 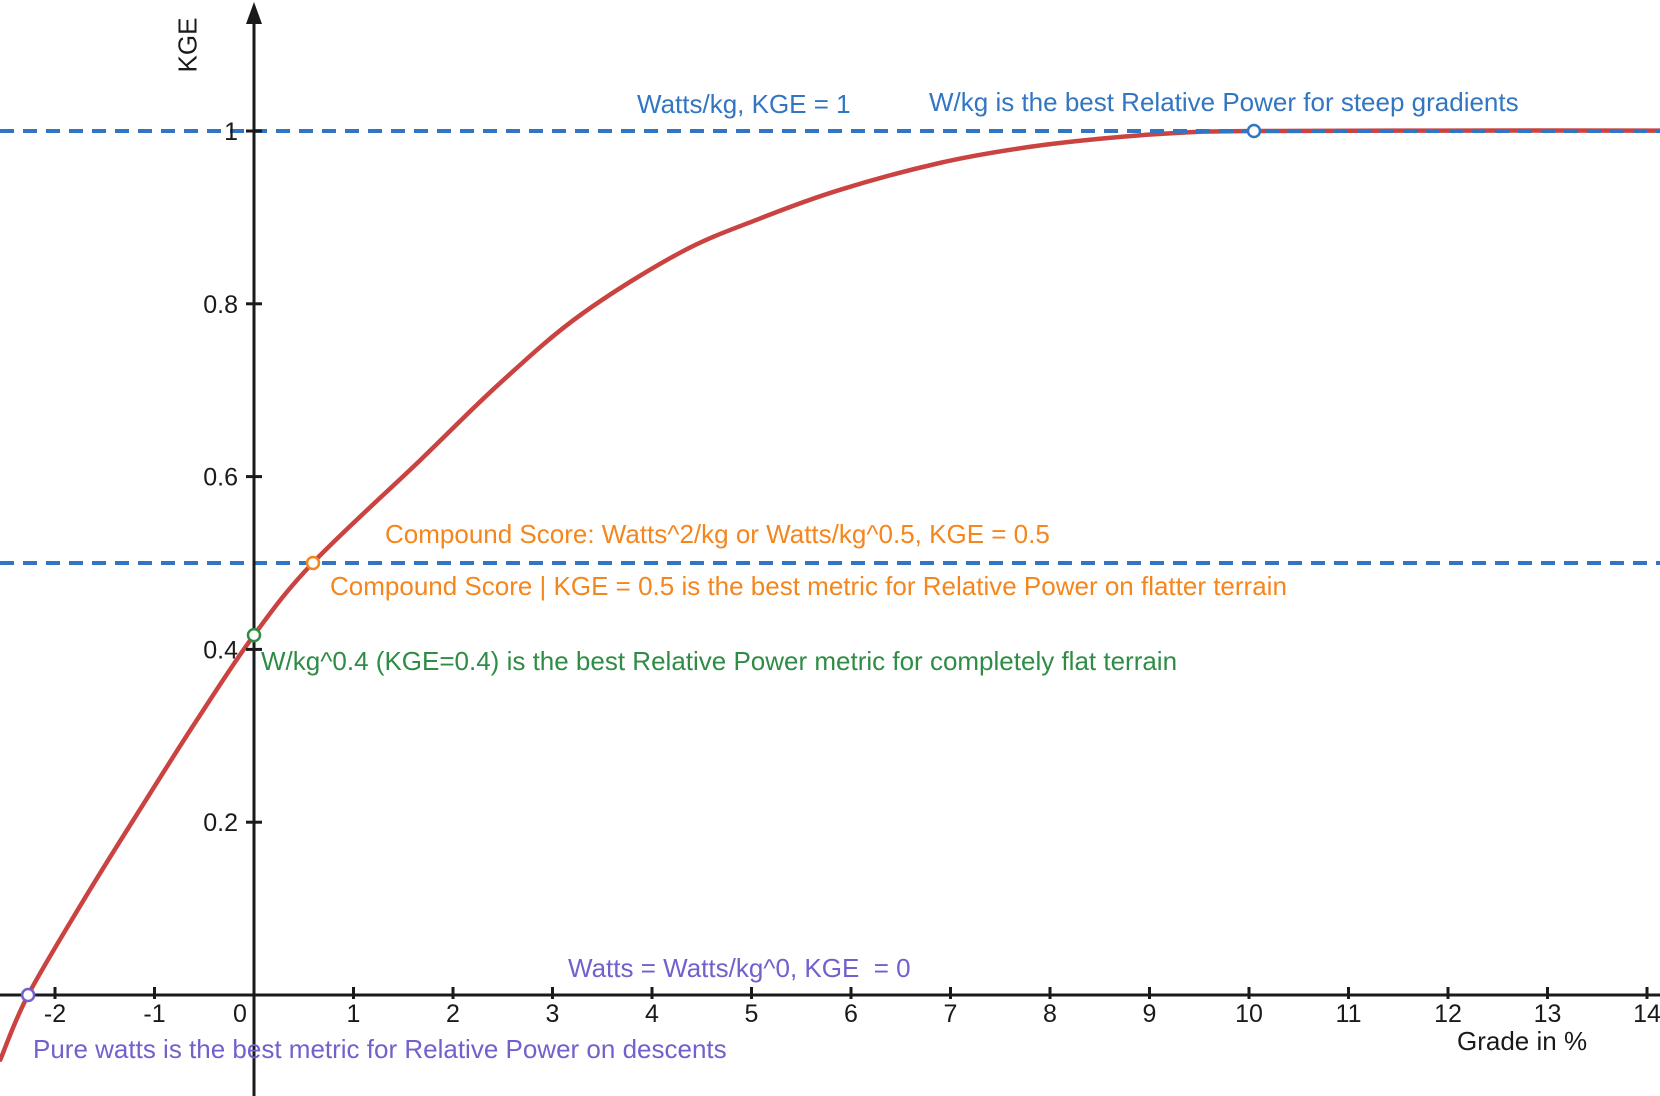 I want to click on y-axis-arrow, so click(x=254, y=13).